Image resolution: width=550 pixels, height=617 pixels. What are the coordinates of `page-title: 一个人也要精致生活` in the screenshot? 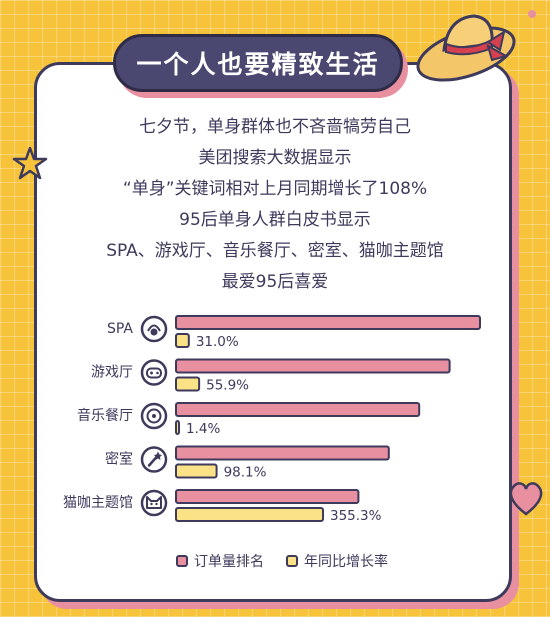 It's located at (258, 63).